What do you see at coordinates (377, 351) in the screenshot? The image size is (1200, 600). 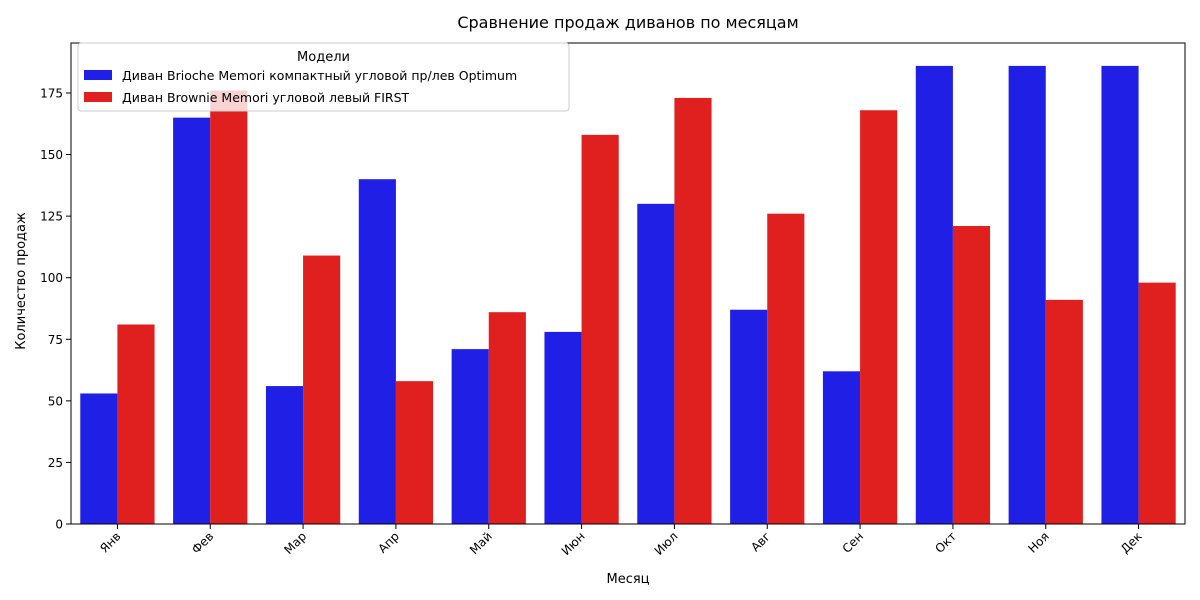 I see `bar-series1-Апр` at bounding box center [377, 351].